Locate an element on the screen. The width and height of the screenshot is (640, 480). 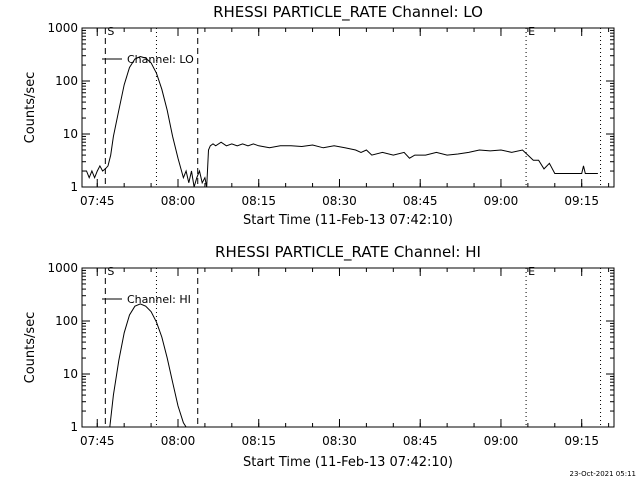
legend-entry: Channel: HI is located at coordinates (159, 299).